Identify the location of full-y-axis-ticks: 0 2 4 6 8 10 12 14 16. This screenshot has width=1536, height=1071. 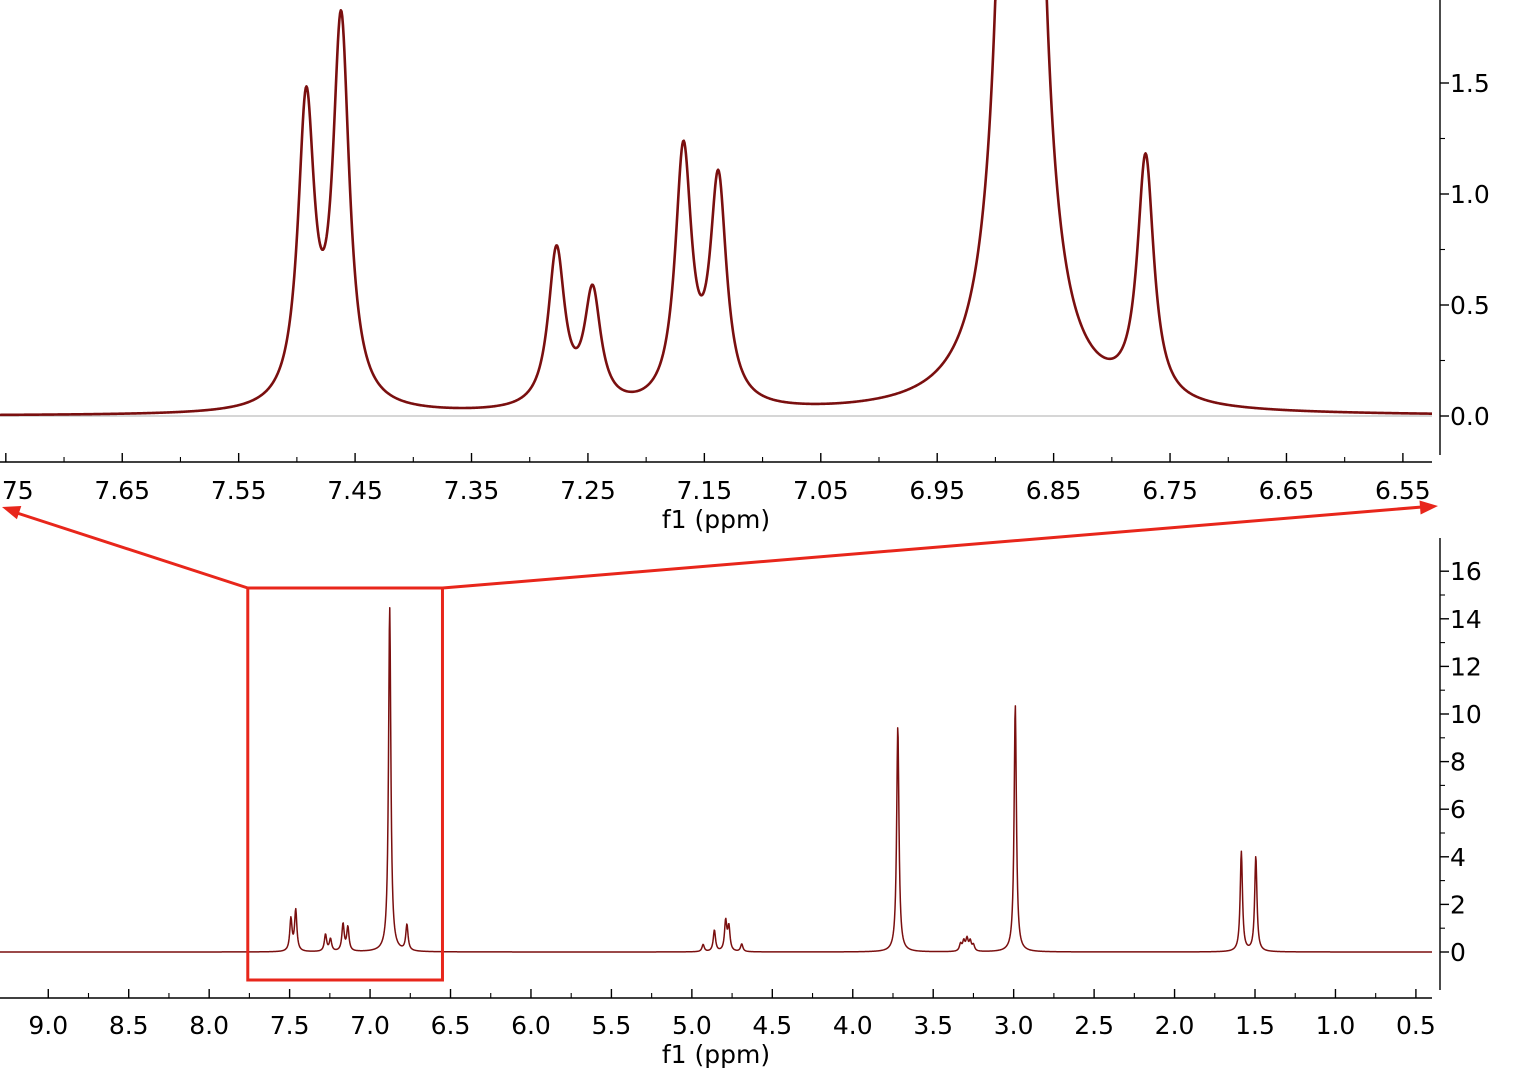
(1461, 762).